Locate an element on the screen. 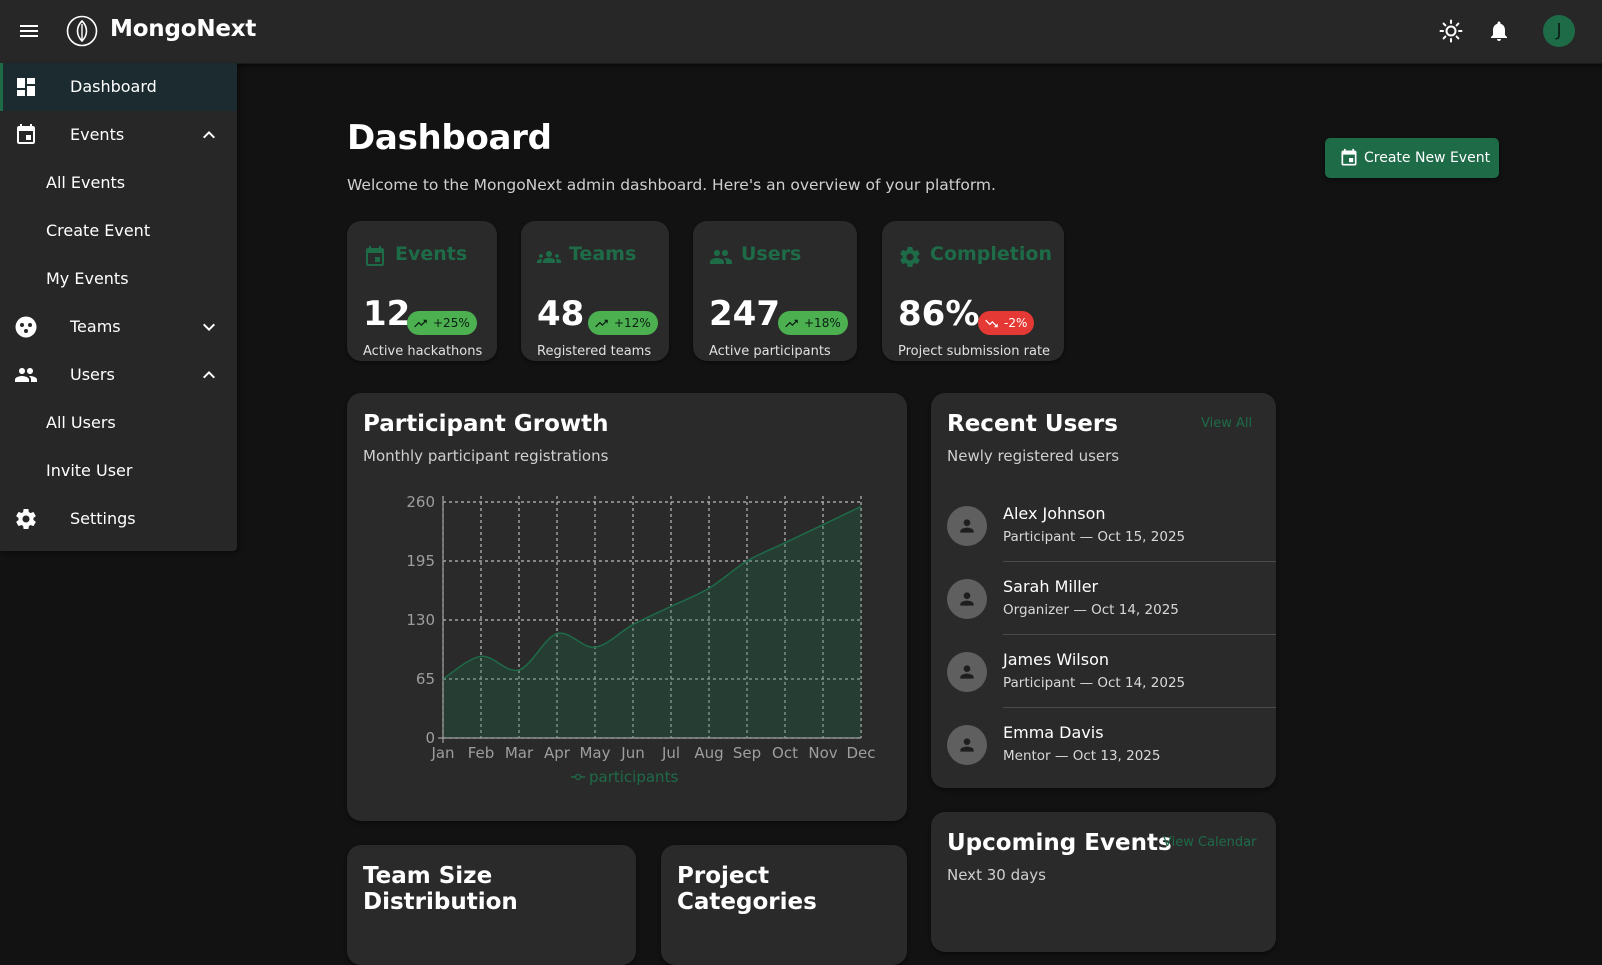 This screenshot has width=1602, height=965. sidebar-item-settings: Settings is located at coordinates (118, 519).